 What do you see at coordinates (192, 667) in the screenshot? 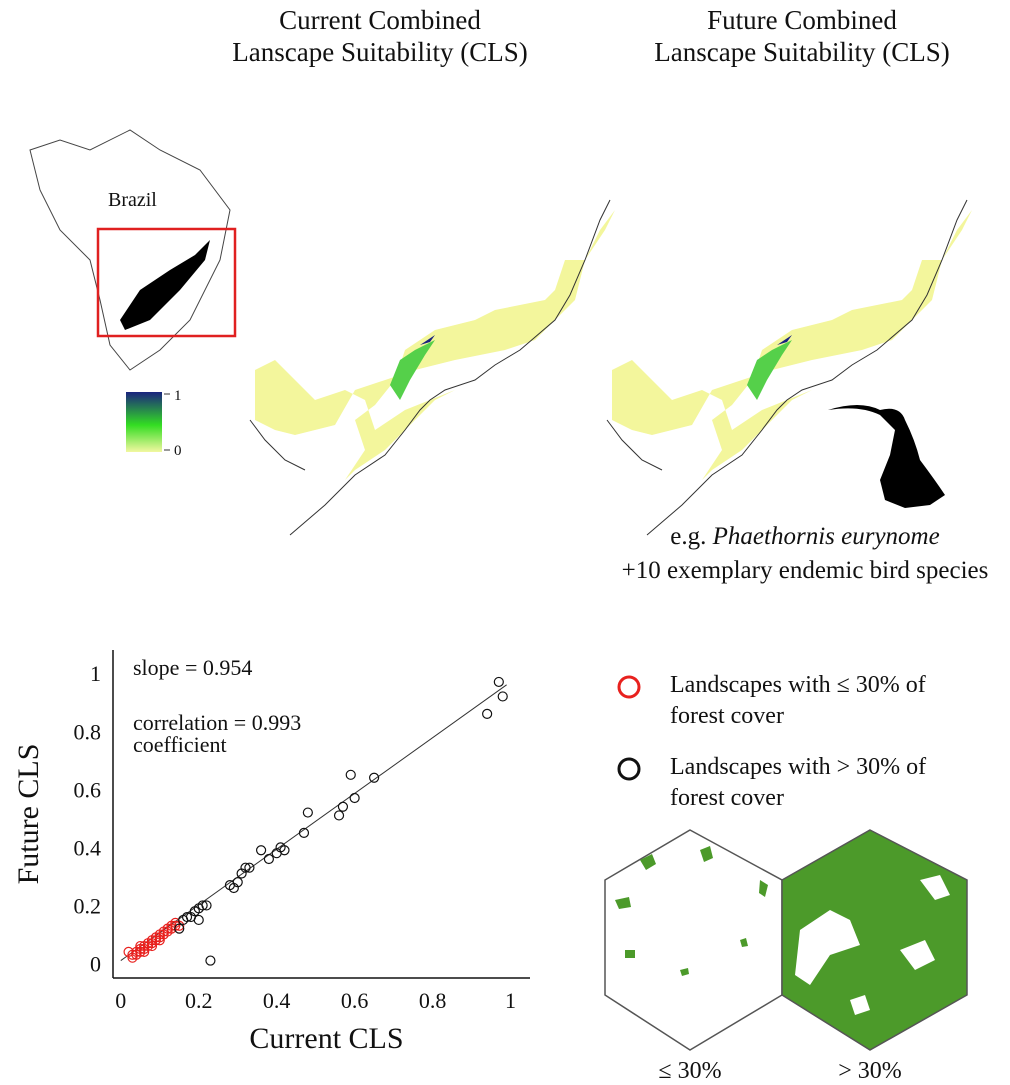
I see `annotation: slope = 0.954` at bounding box center [192, 667].